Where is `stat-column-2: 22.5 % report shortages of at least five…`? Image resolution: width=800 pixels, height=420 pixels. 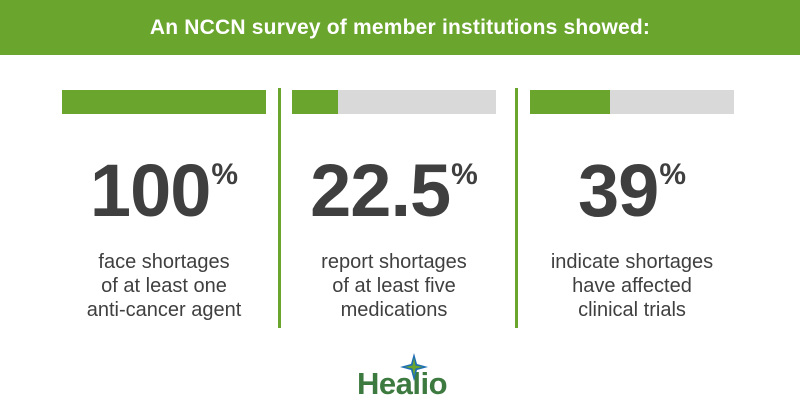 stat-column-2: 22.5 % report shortages of at least five… is located at coordinates (394, 210).